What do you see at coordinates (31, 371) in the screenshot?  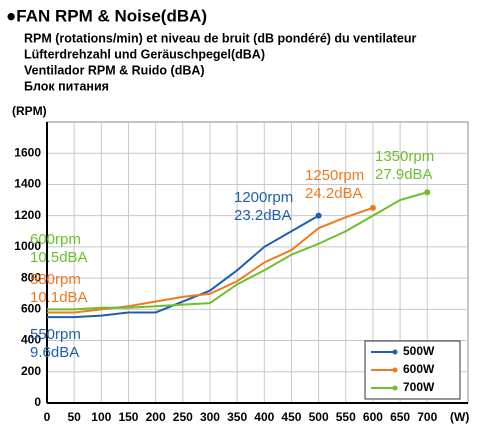 I see `y-tick-label: 200` at bounding box center [31, 371].